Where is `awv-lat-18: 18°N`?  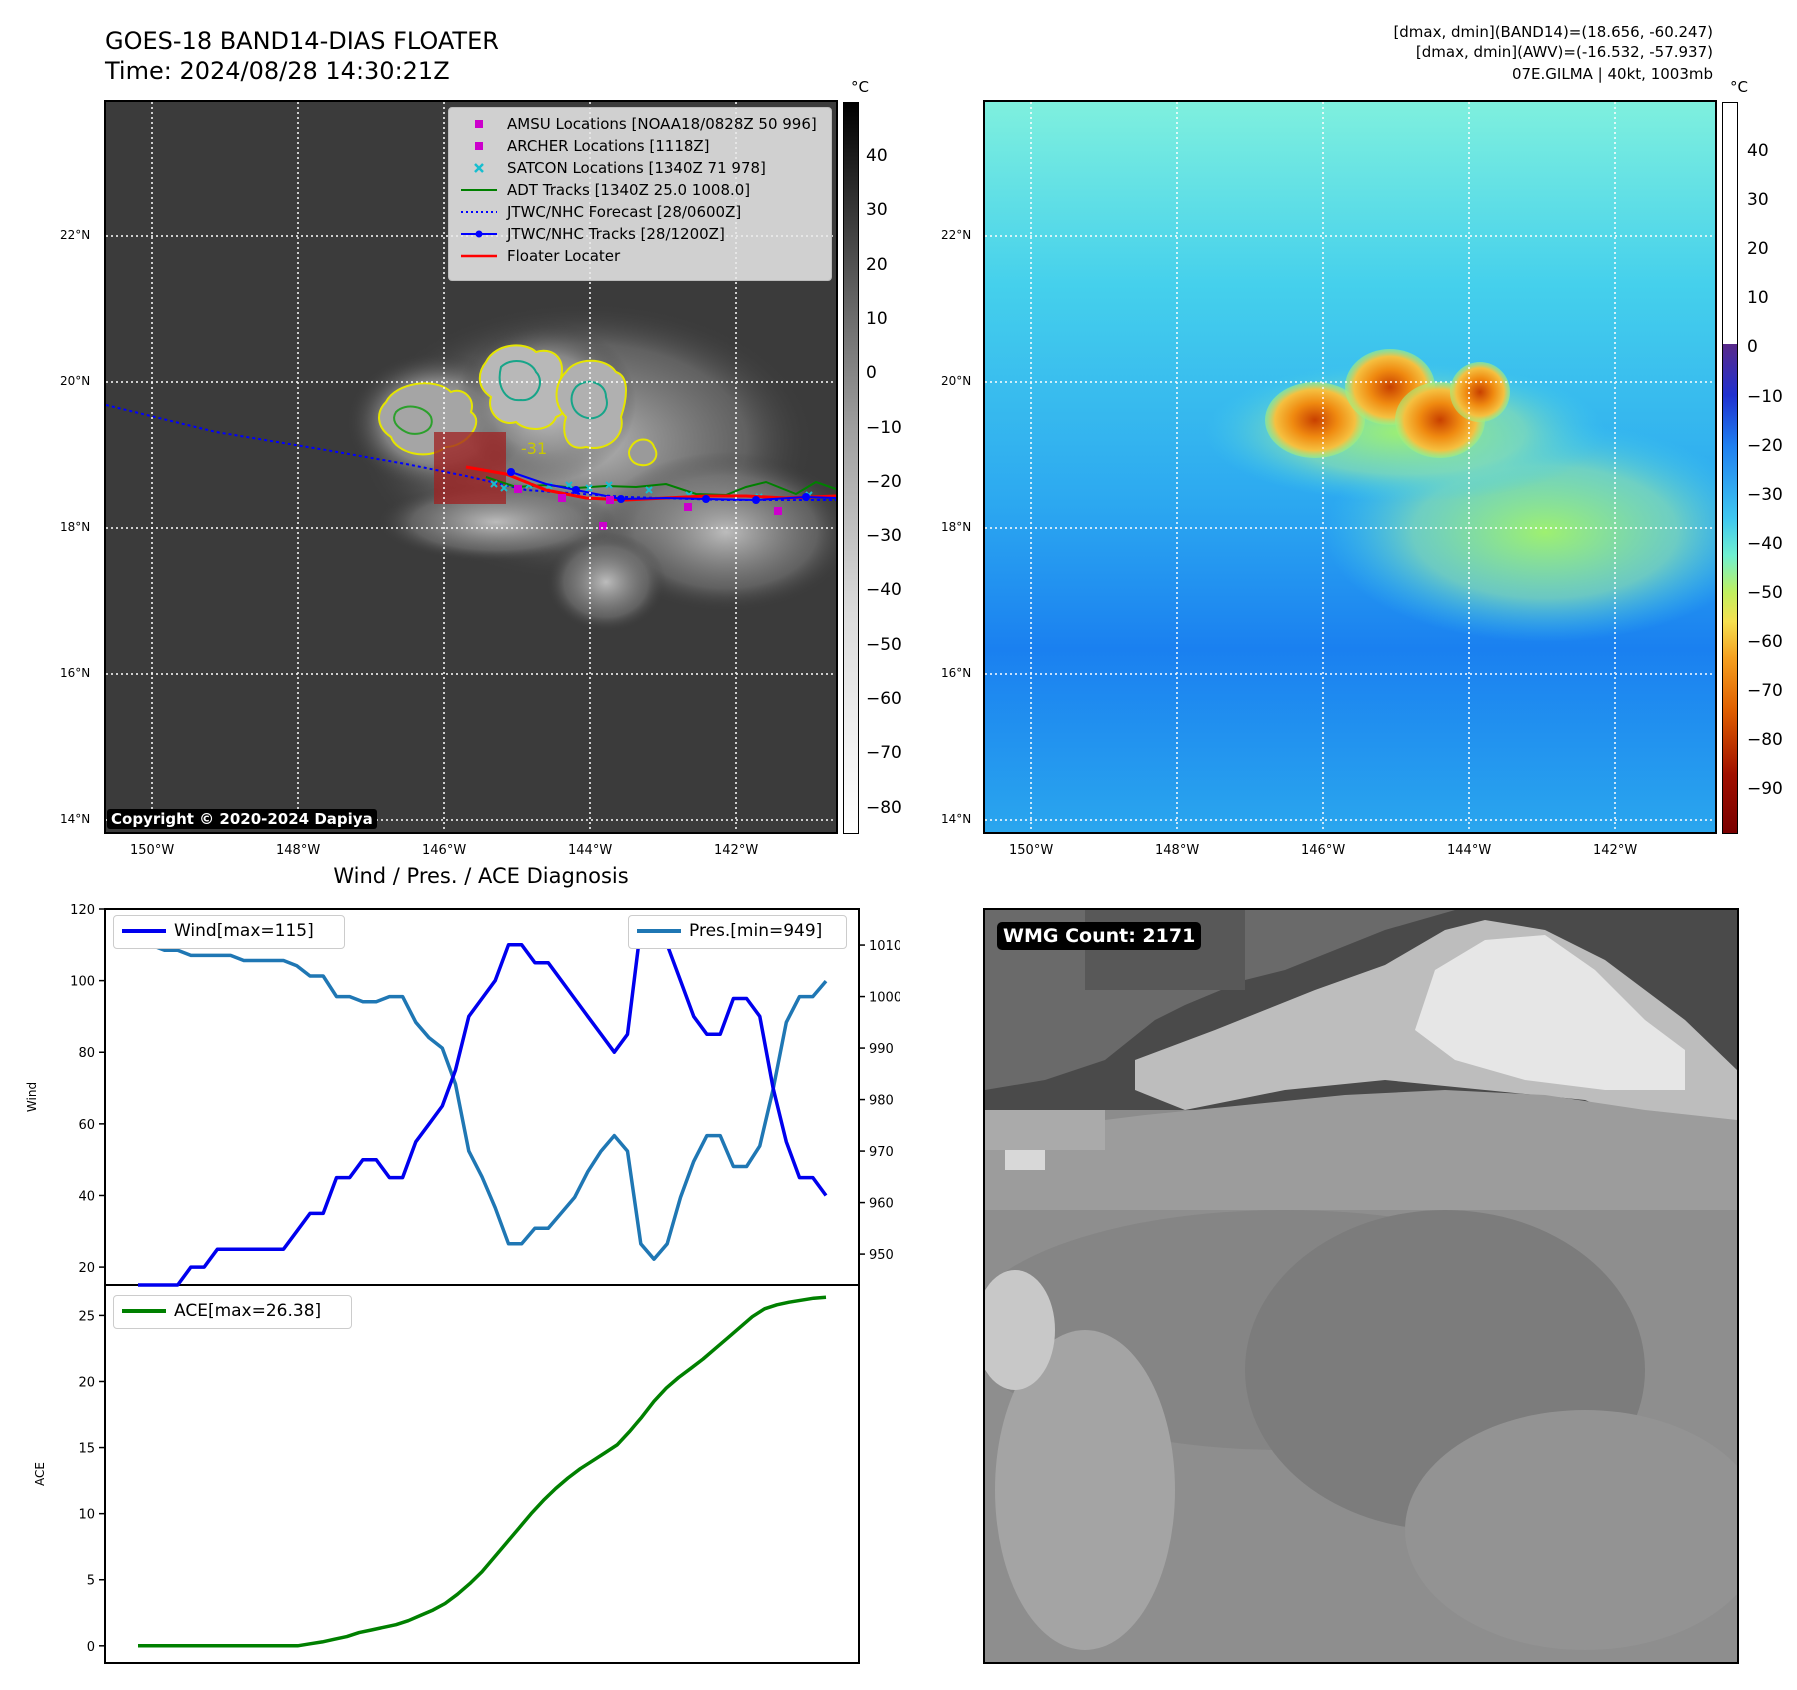 awv-lat-18: 18°N is located at coordinates (956, 527).